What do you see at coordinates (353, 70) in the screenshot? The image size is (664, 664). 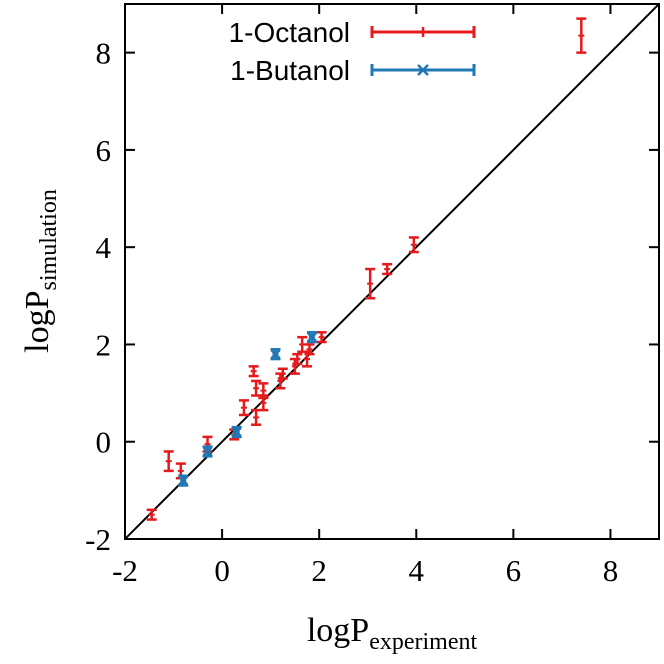 I see `legend-item-butanol: 1-Butanol` at bounding box center [353, 70].